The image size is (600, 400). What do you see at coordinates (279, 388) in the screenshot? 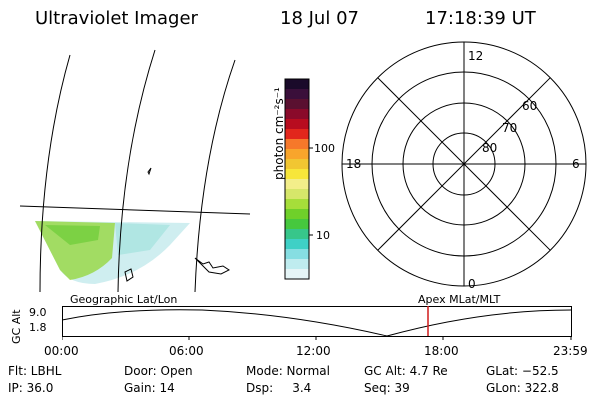
I see `status-dsp: Dsp: 3.4` at bounding box center [279, 388].